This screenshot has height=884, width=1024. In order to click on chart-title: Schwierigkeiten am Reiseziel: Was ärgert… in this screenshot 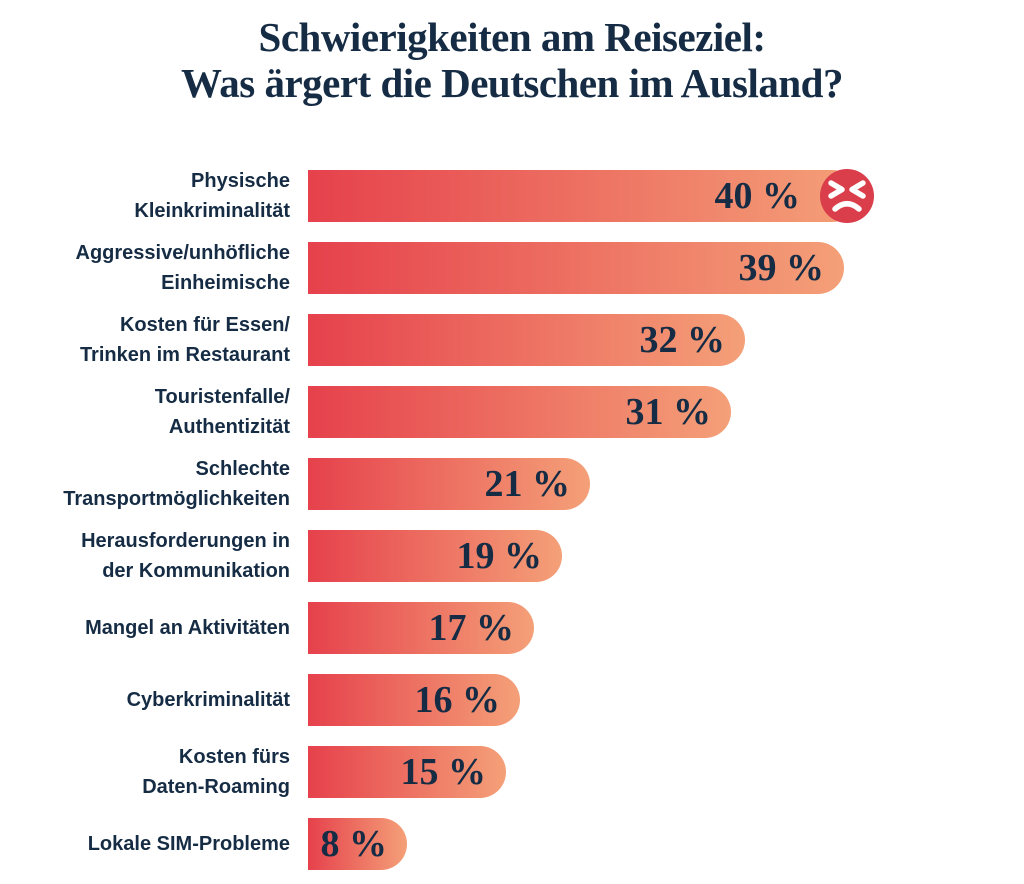, I will do `click(512, 60)`.